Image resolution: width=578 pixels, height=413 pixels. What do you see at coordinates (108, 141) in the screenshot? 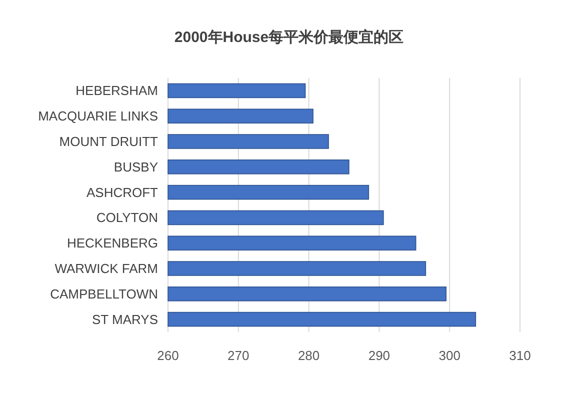
I see `y-tick-label: MOUNT DRUITT` at bounding box center [108, 141].